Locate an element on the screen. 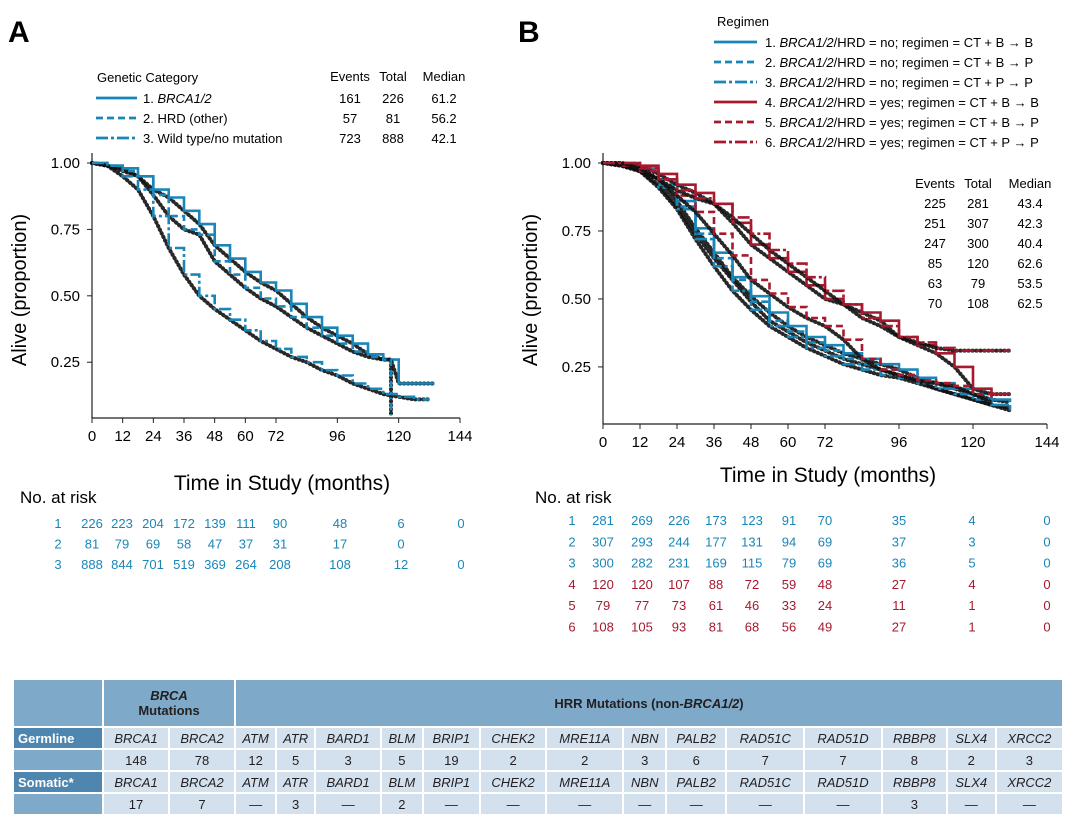 The image size is (1080, 834). risk-value: 4 is located at coordinates (971, 520).